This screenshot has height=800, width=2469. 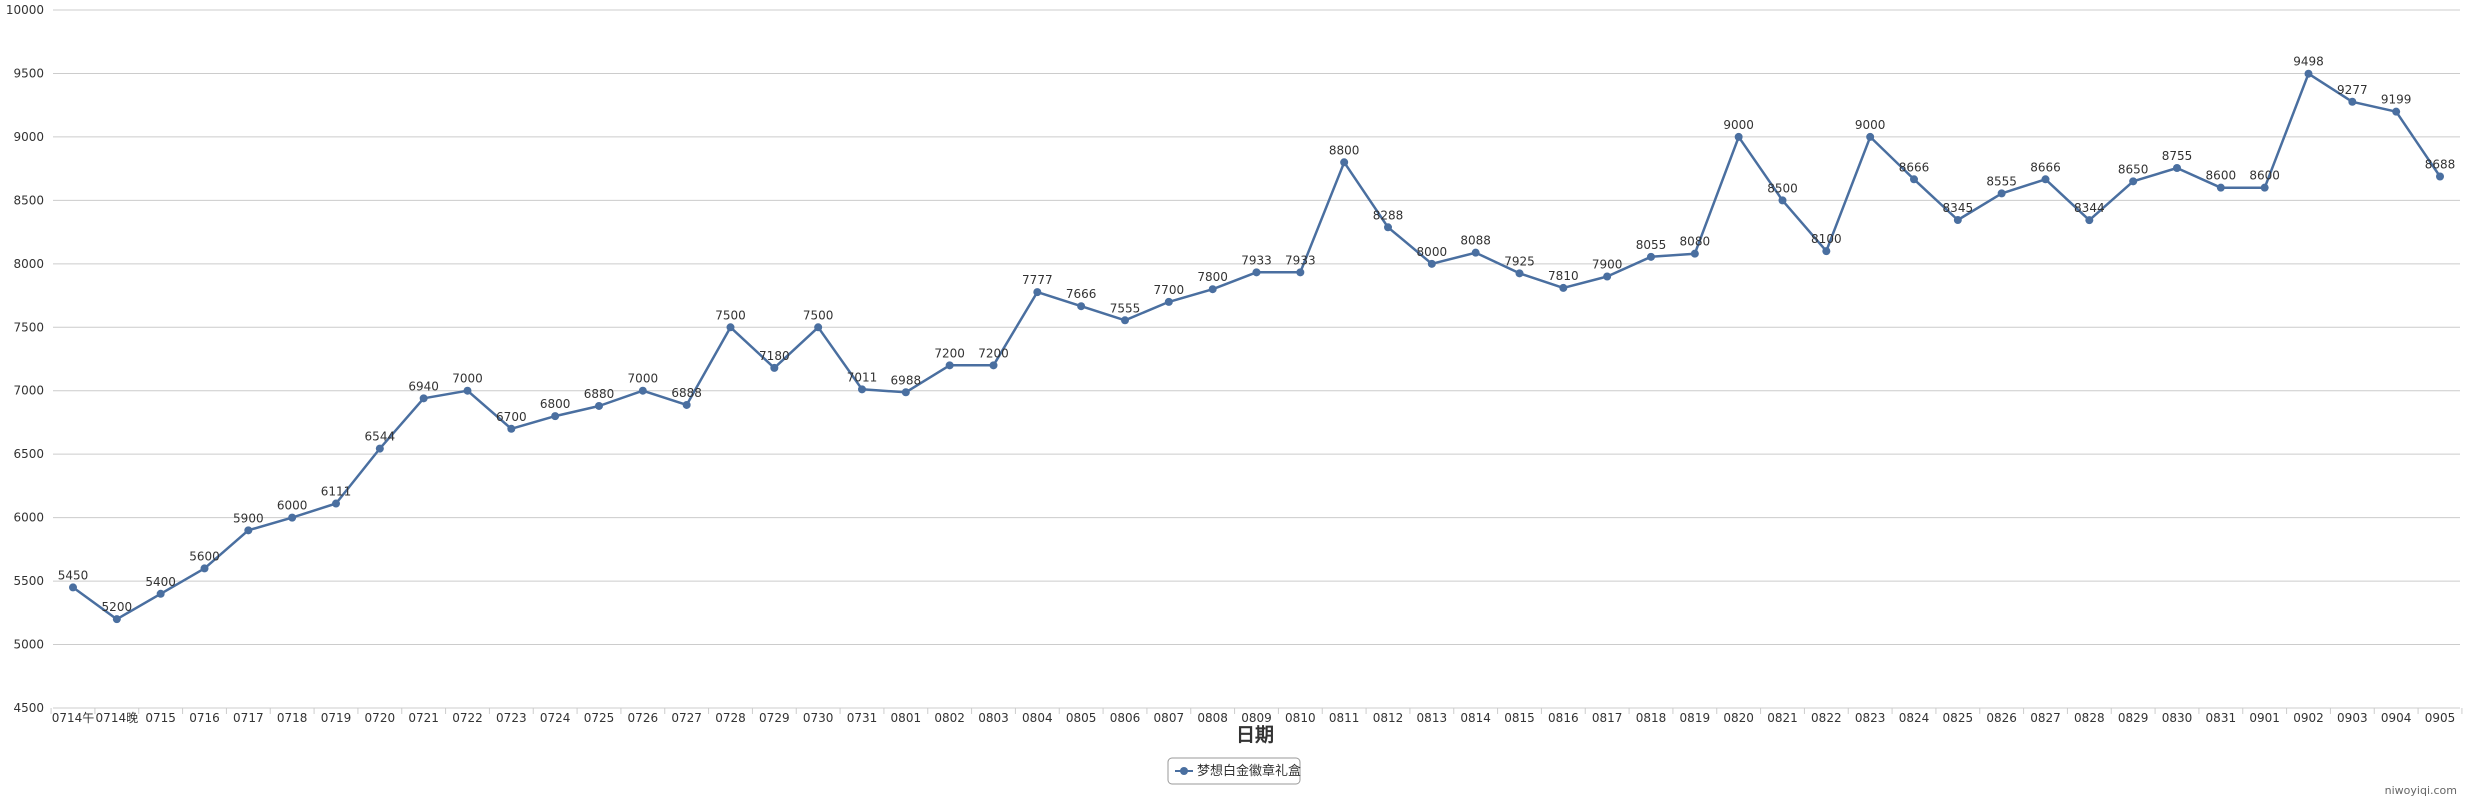 What do you see at coordinates (28, 200) in the screenshot?
I see `y-tick-label: 8500` at bounding box center [28, 200].